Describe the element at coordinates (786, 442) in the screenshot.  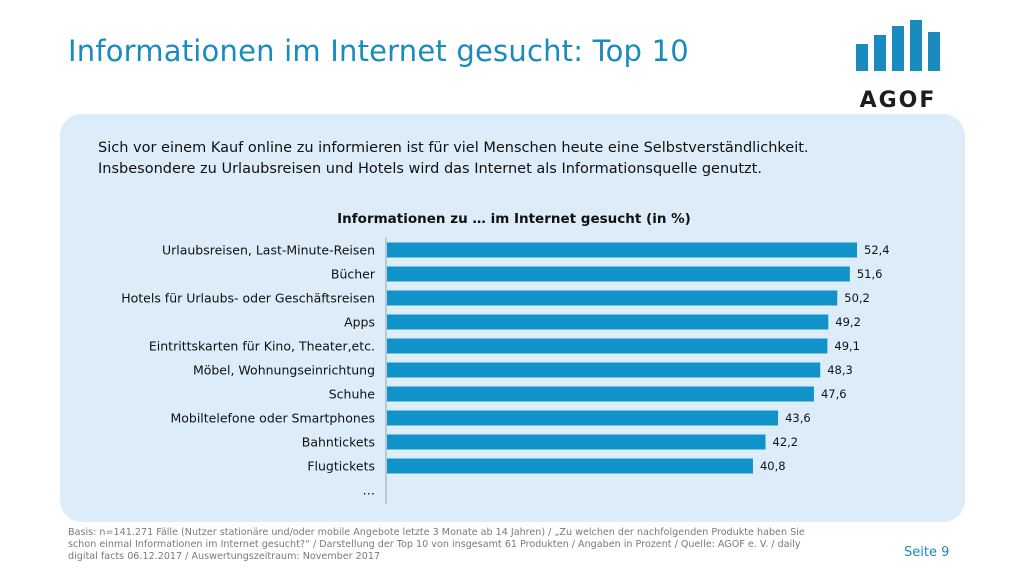
I see `data-label: 42,2` at that location.